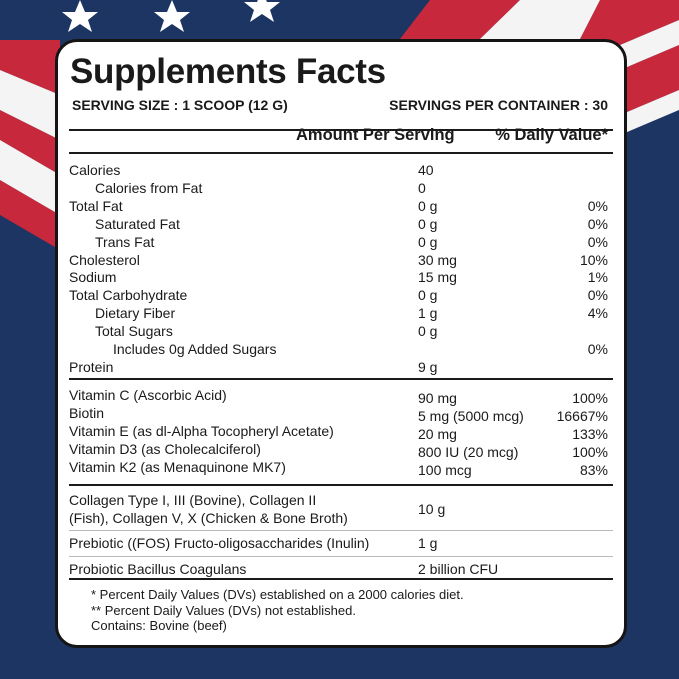 This screenshot has height=679, width=679. Describe the element at coordinates (341, 277) in the screenshot. I see `nutrient-row: Sodium 15 mg 1%` at that location.